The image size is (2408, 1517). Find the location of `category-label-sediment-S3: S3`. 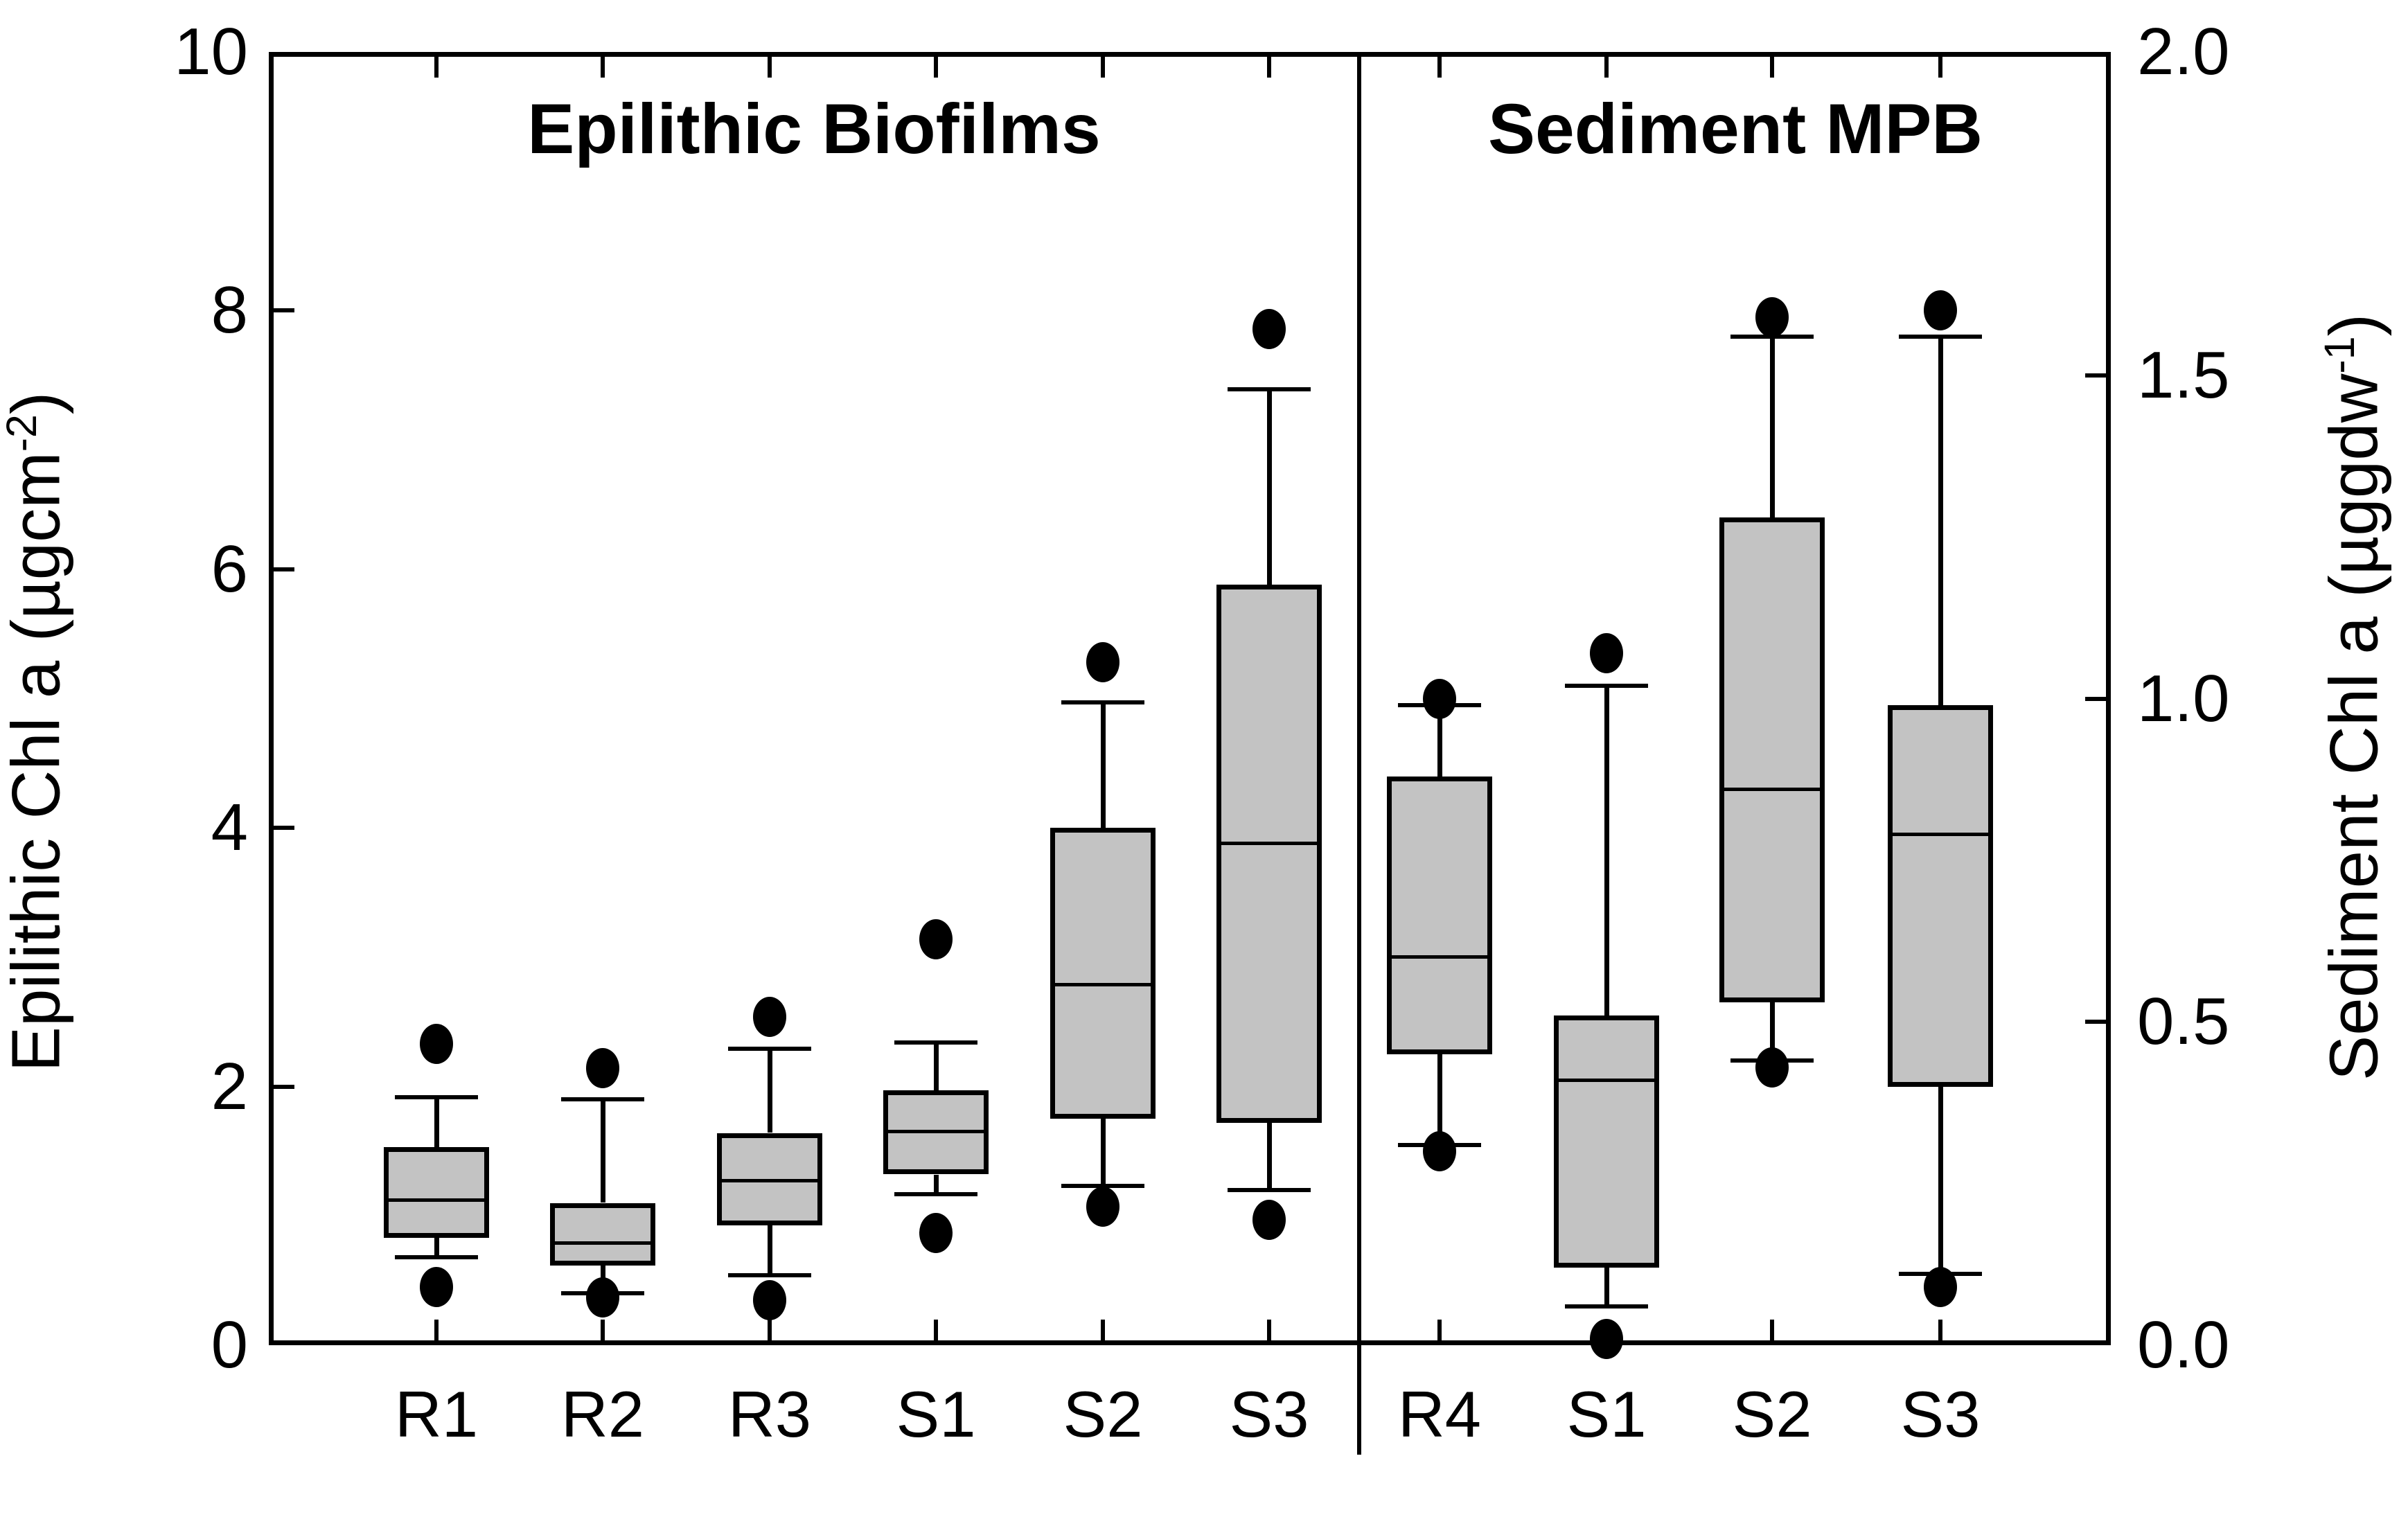

category-label-sediment-S3: S3 is located at coordinates (1940, 1414).